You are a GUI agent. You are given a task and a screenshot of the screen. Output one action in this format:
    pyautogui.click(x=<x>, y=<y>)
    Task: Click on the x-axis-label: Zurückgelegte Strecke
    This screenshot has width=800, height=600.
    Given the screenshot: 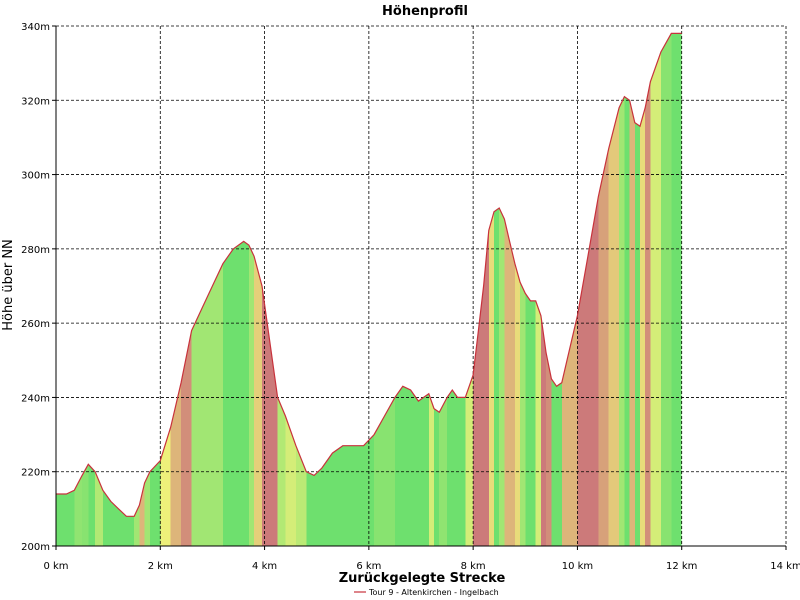 What is the action you would take?
    pyautogui.click(x=422, y=578)
    